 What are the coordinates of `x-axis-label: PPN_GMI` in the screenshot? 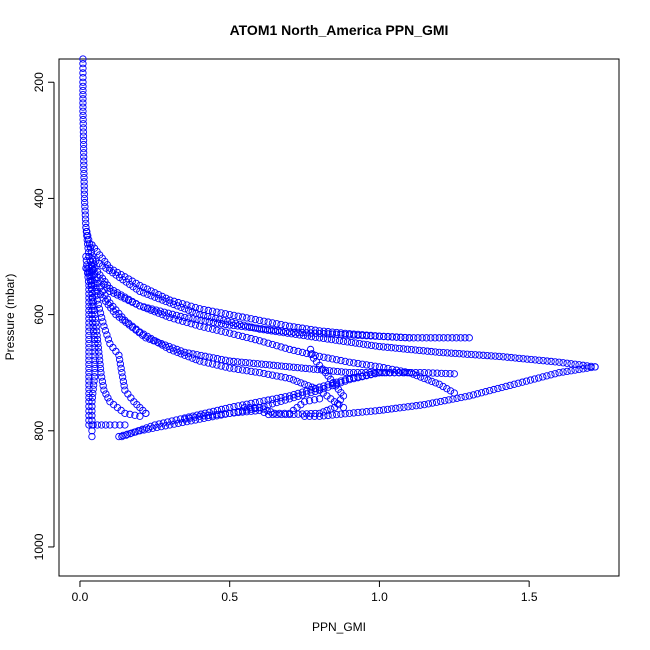 It's located at (339, 627).